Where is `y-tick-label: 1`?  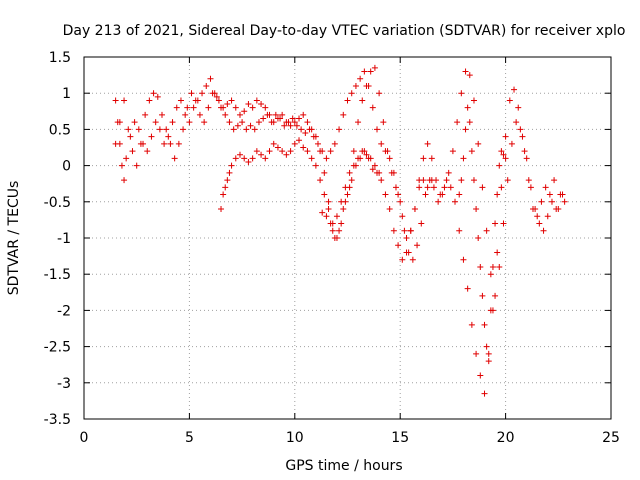 y-tick-label: 1 is located at coordinates (66, 94).